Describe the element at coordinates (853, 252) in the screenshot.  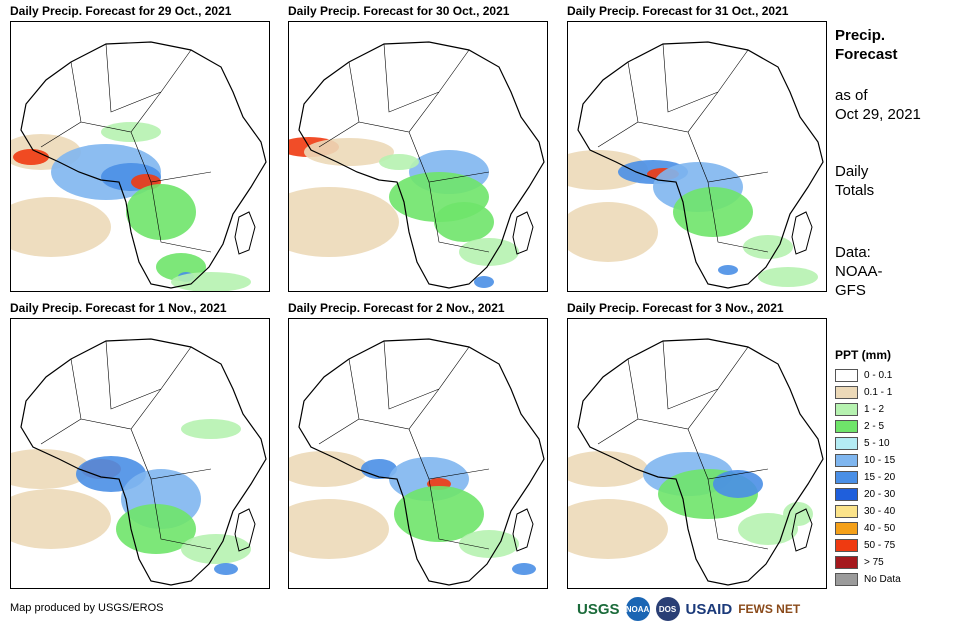
I see `data-label: Data:` at that location.